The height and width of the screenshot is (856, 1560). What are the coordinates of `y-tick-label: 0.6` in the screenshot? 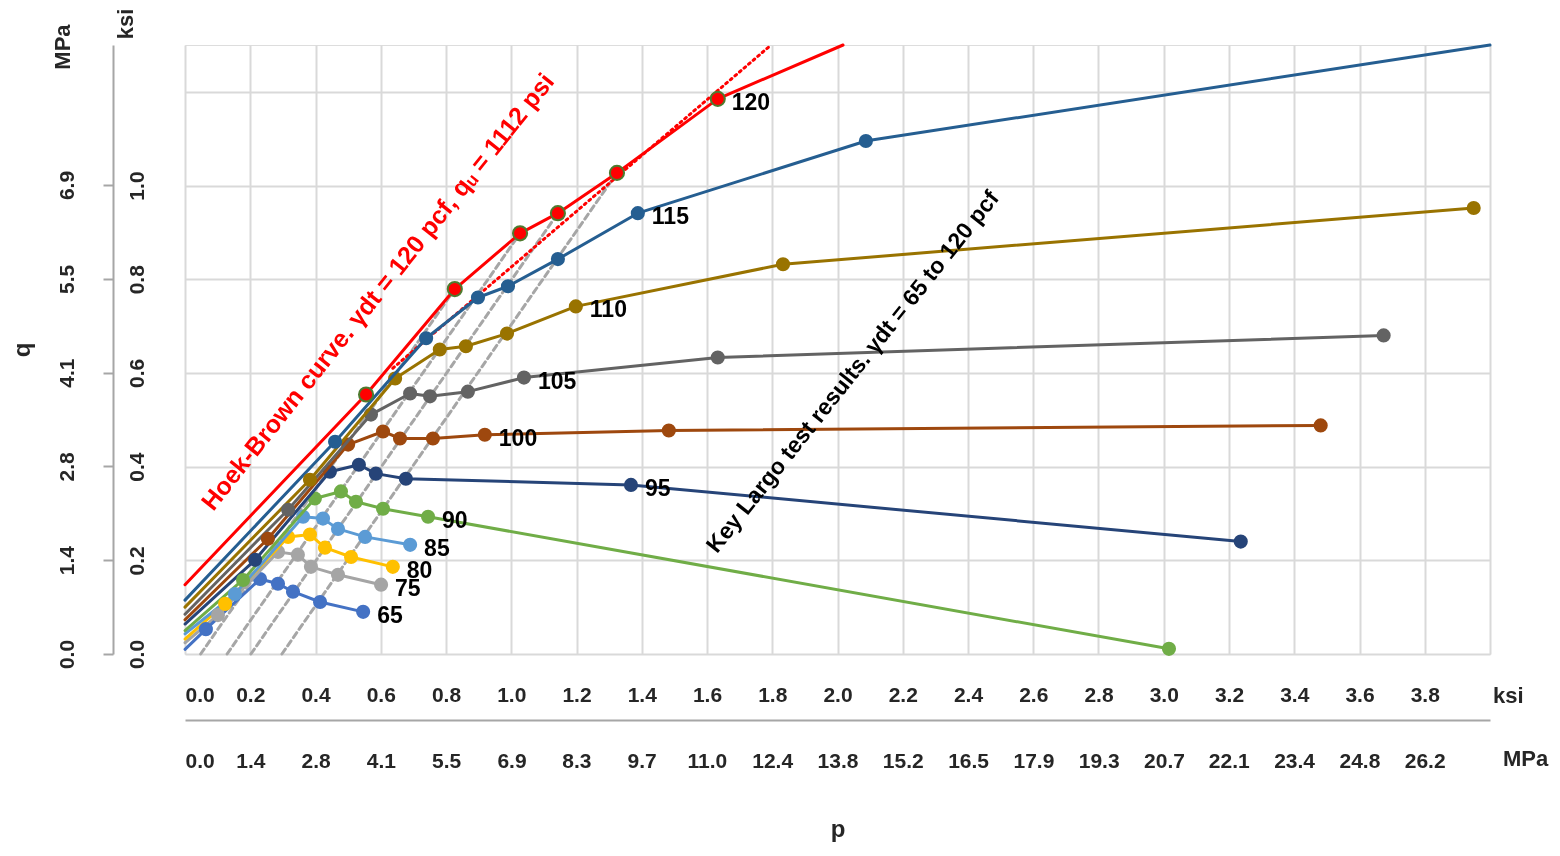 It's located at (136, 373).